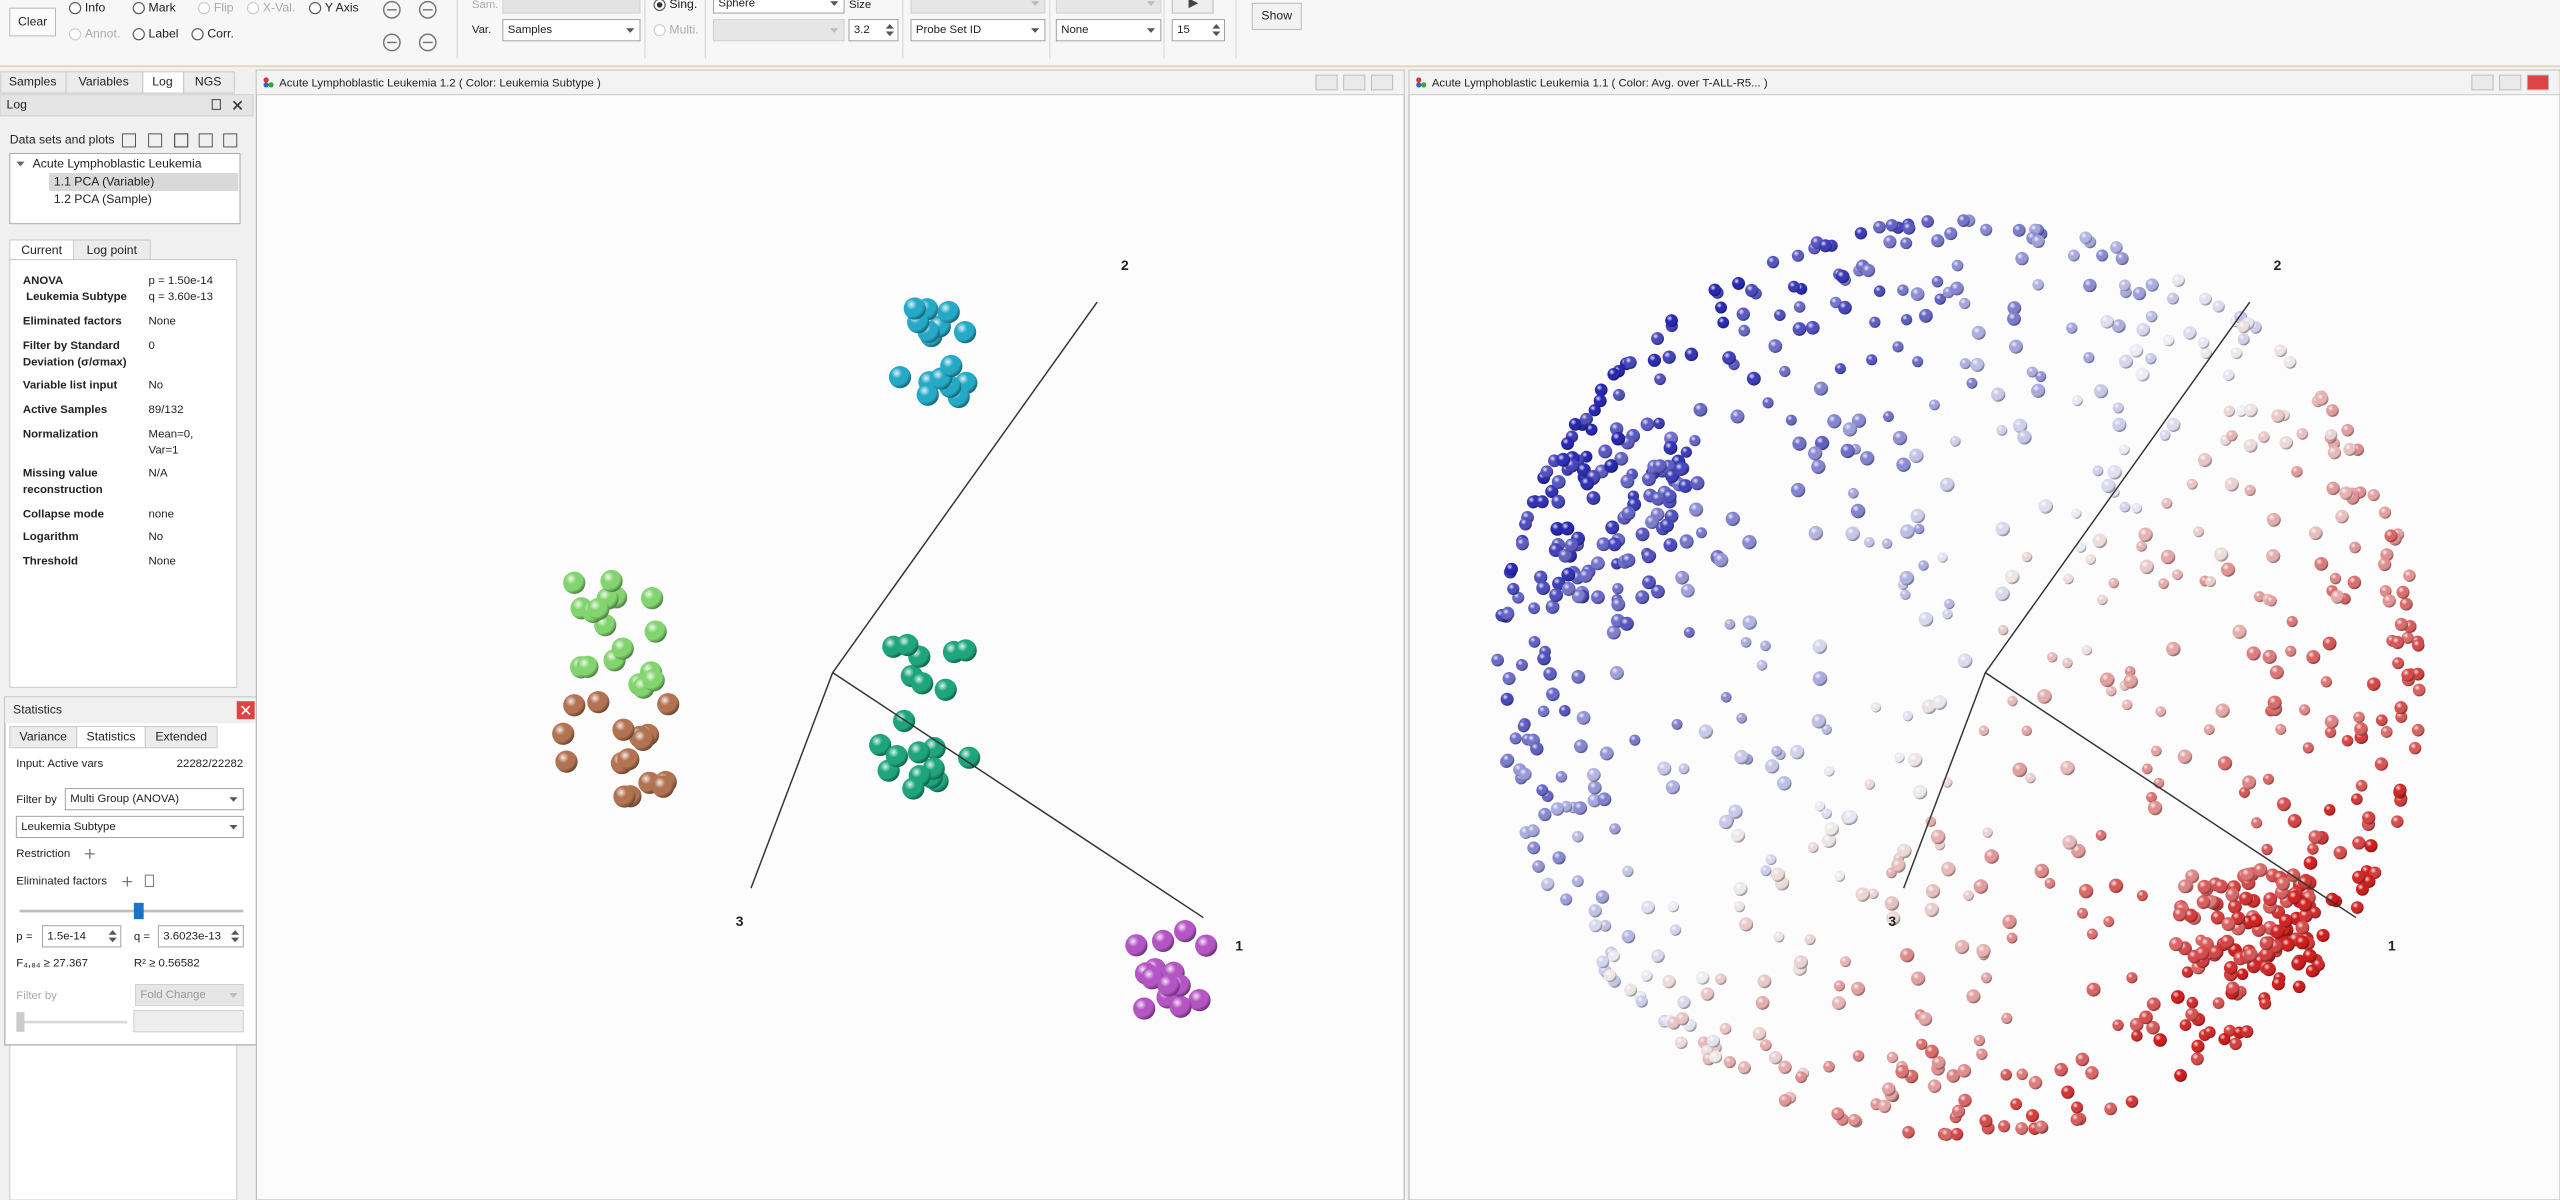 The width and height of the screenshot is (2560, 1200). I want to click on tab-label: Samples, so click(33, 82).